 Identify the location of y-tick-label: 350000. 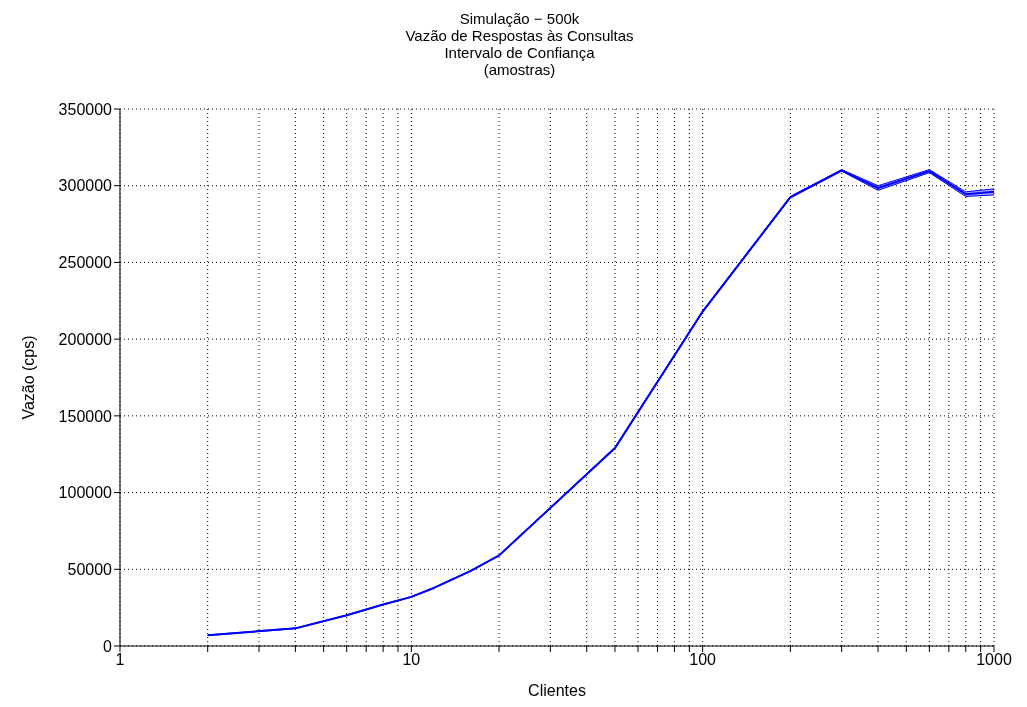
(85, 109).